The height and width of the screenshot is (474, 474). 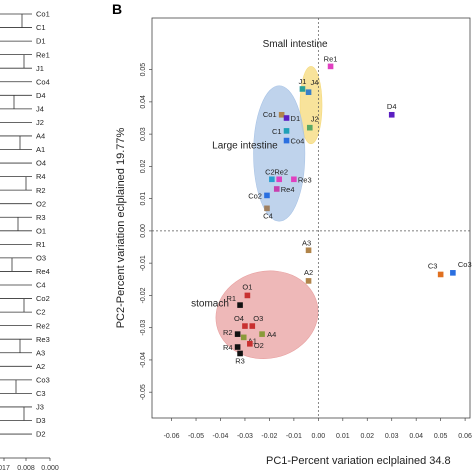 I want to click on data-point-j2, so click(x=309, y=127).